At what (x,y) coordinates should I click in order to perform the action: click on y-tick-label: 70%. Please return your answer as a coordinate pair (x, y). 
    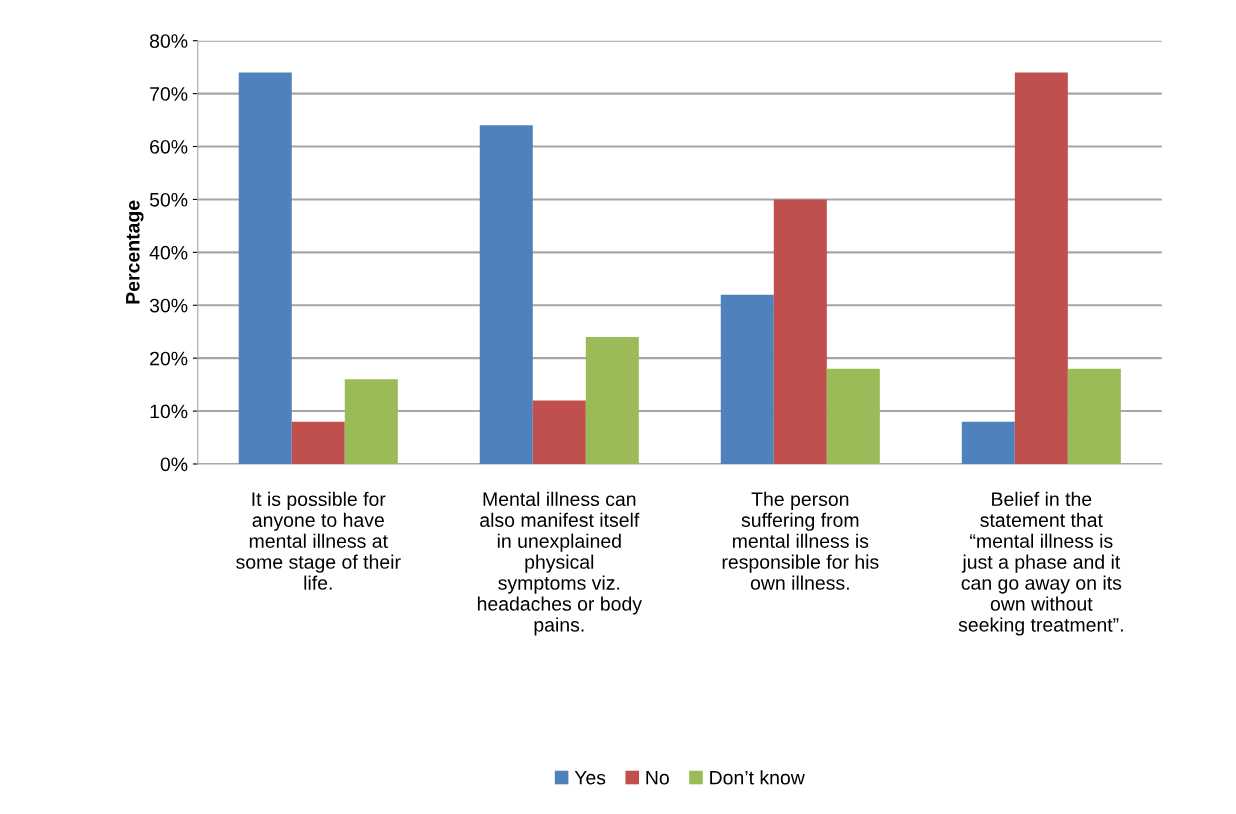
    Looking at the image, I should click on (169, 94).